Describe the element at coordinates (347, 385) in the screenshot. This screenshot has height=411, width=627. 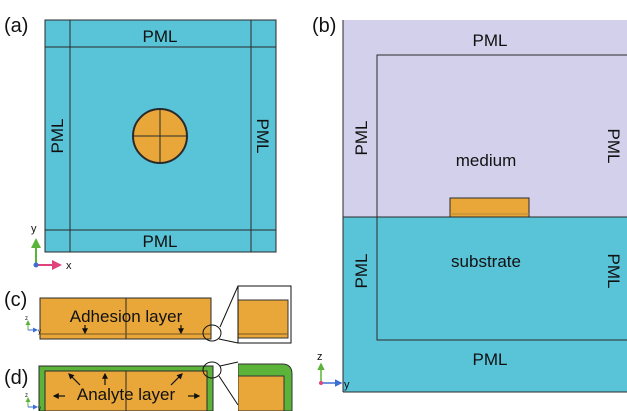
I see `panel-b-axis-y-label: y` at that location.